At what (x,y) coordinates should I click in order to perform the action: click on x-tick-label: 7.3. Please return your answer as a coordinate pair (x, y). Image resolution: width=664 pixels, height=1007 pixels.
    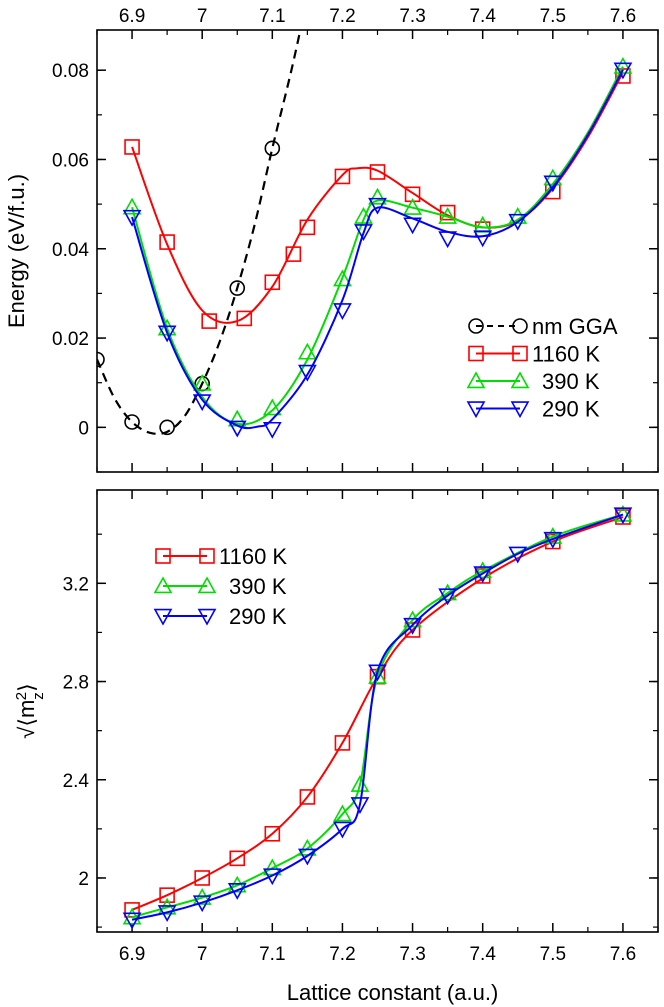
    Looking at the image, I should click on (412, 954).